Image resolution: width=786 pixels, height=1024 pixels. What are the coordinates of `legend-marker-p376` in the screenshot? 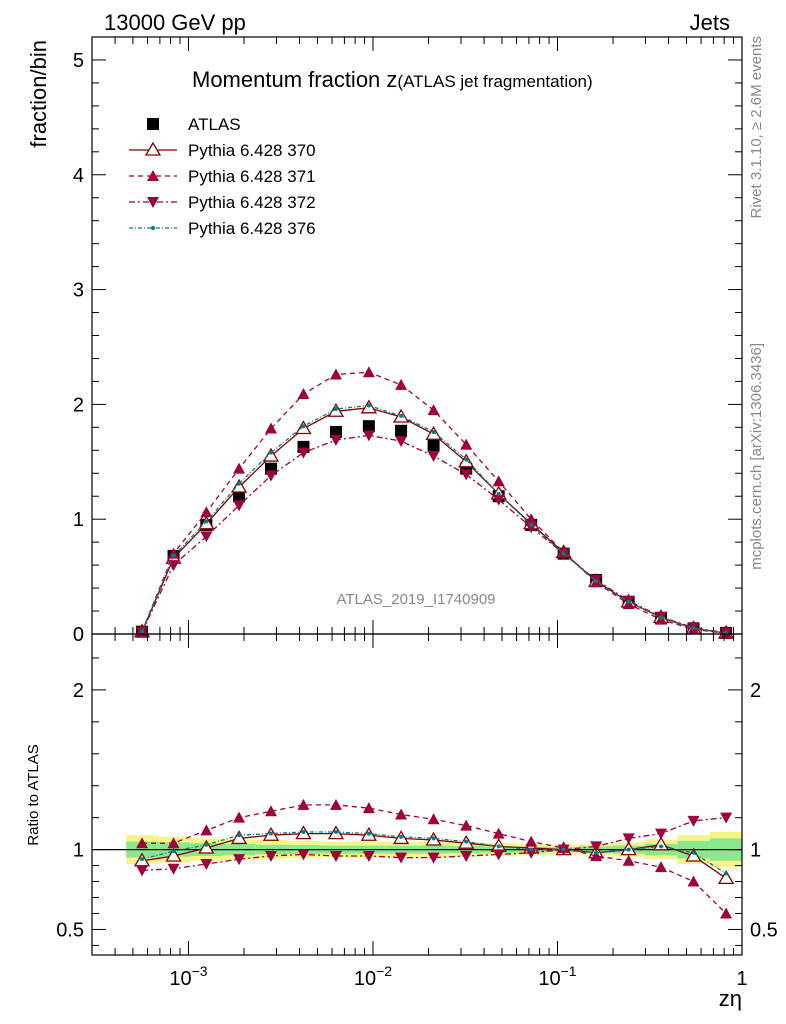 It's located at (153, 228).